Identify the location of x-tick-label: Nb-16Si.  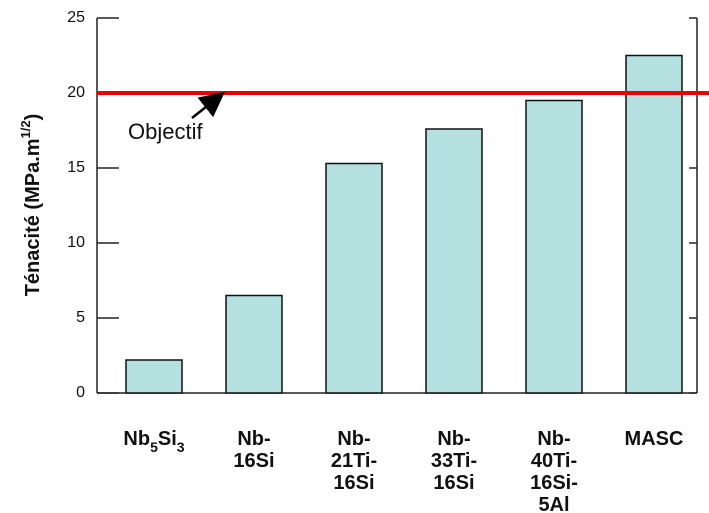
(253, 450).